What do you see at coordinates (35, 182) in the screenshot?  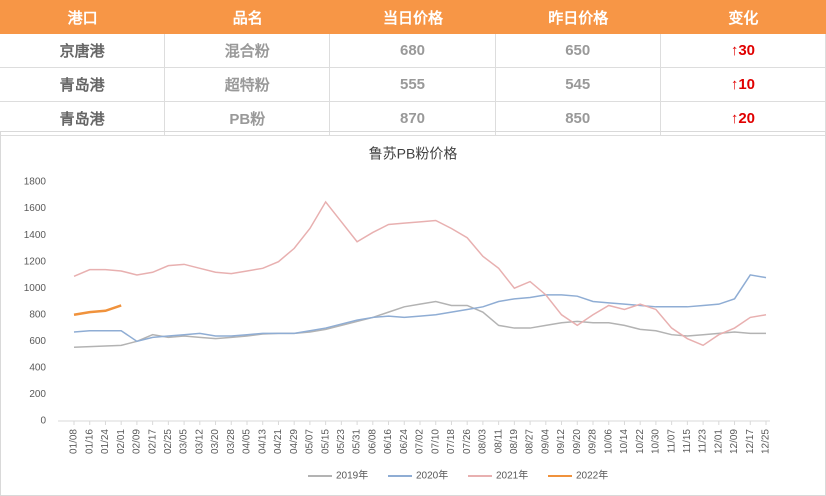 I see `y-tick-label: 1800` at bounding box center [35, 182].